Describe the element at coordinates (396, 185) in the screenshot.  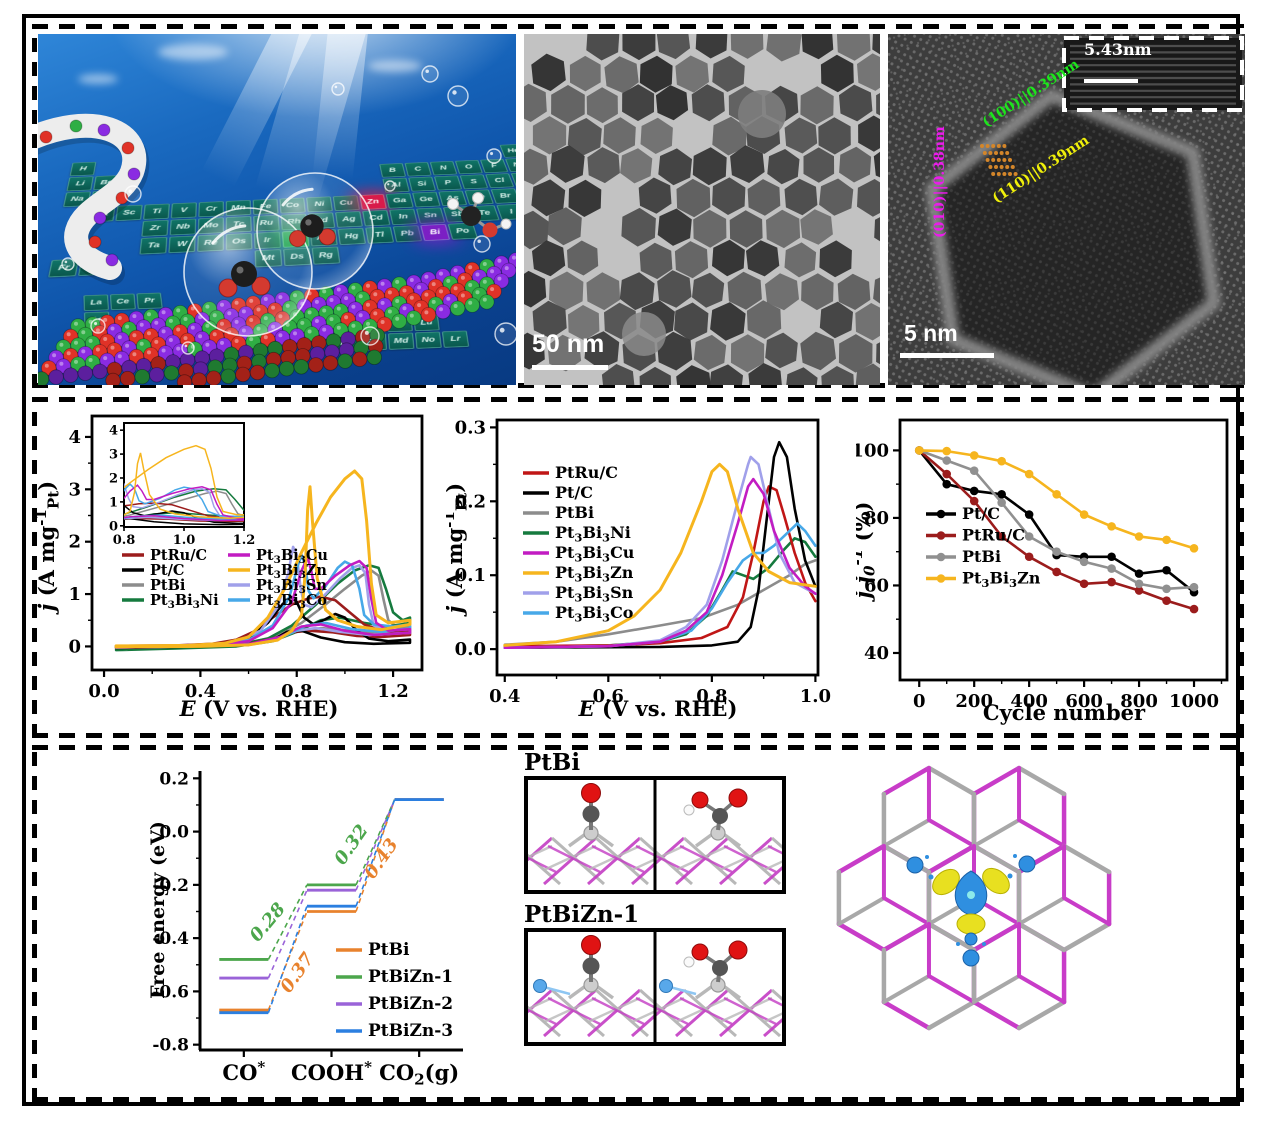
I see `element-tile-Al: Al` at that location.